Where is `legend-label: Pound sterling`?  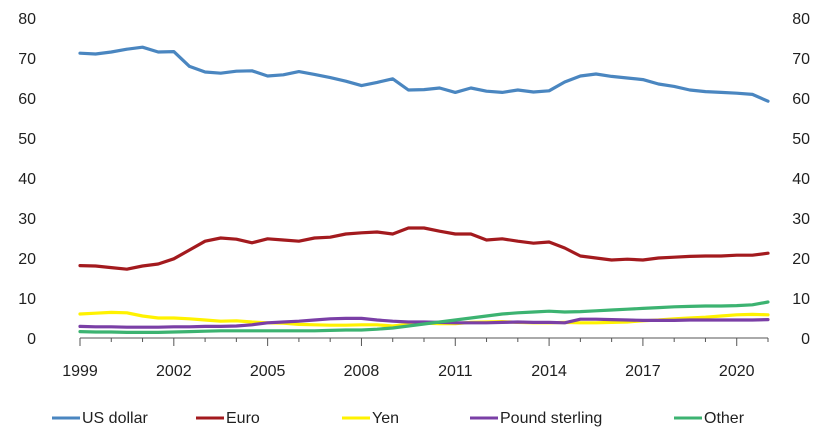 legend-label: Pound sterling is located at coordinates (551, 418).